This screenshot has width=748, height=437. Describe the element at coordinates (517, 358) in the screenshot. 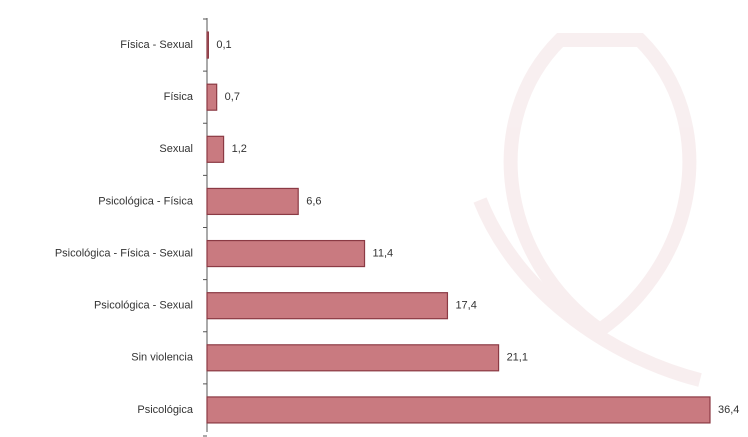

I see `value-label: 21,1` at that location.